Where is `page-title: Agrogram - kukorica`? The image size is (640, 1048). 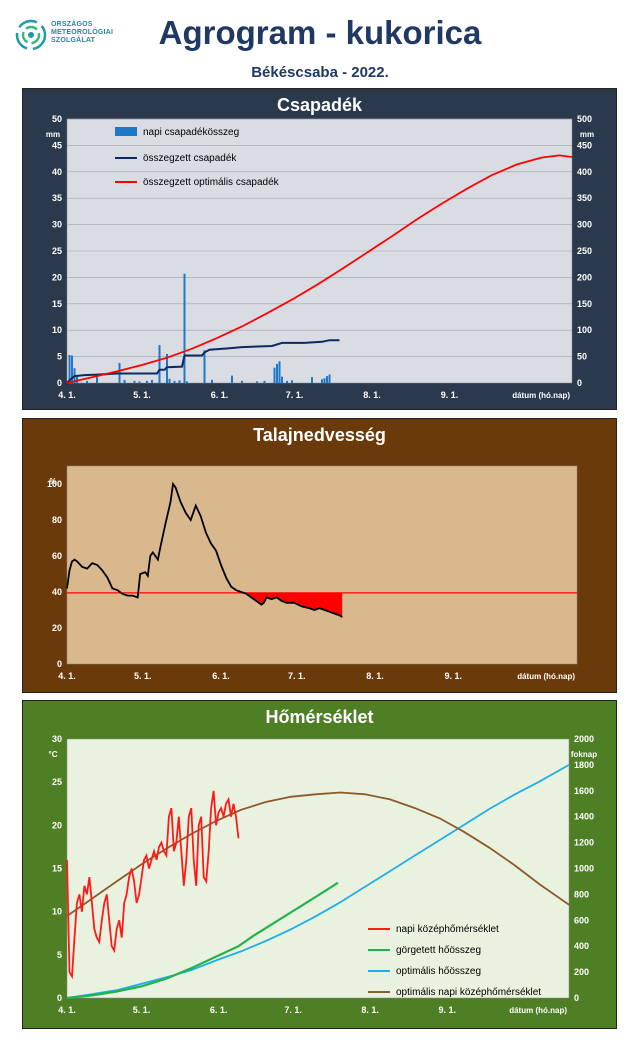 page-title: Agrogram - kukorica is located at coordinates (320, 32).